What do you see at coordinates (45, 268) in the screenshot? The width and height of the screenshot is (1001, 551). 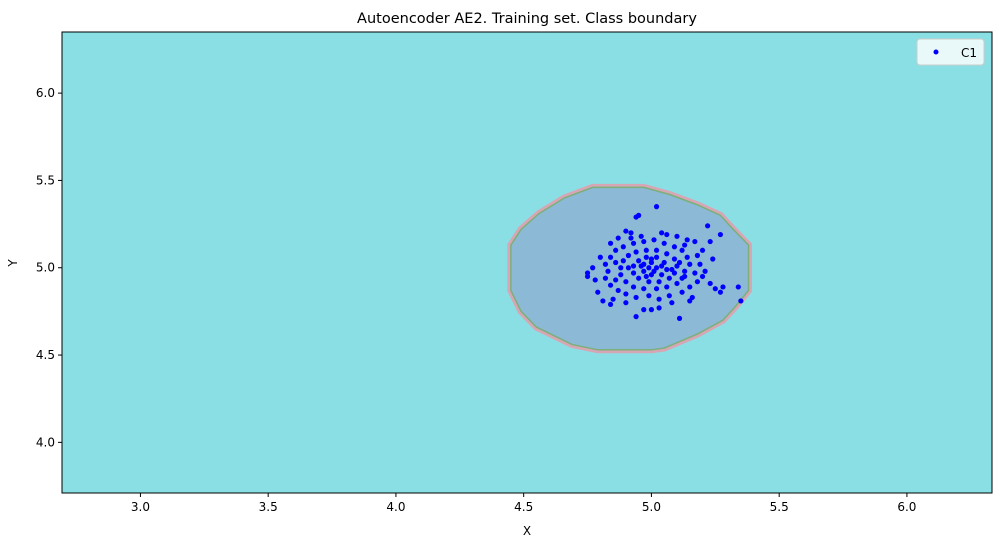 I see `y-tick-label: 5.0` at bounding box center [45, 268].